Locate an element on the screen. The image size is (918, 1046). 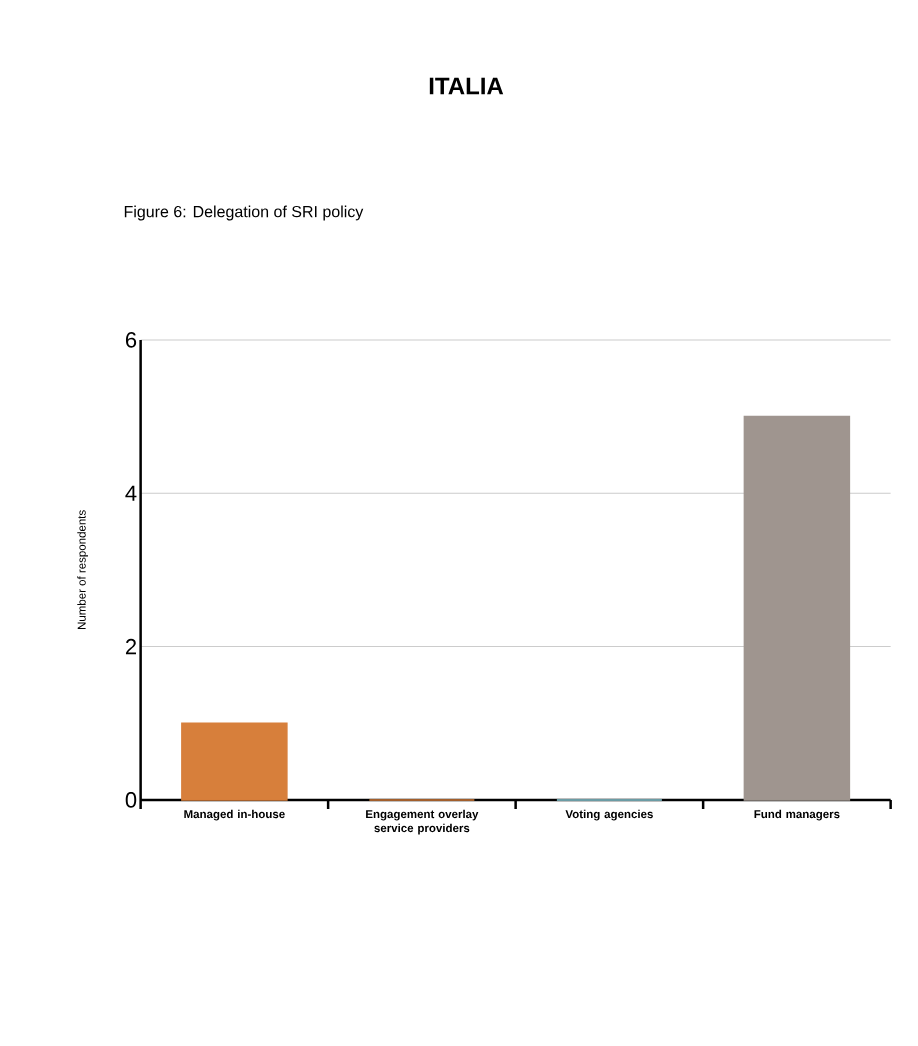
y-tick-label: 0 is located at coordinates (131, 800).